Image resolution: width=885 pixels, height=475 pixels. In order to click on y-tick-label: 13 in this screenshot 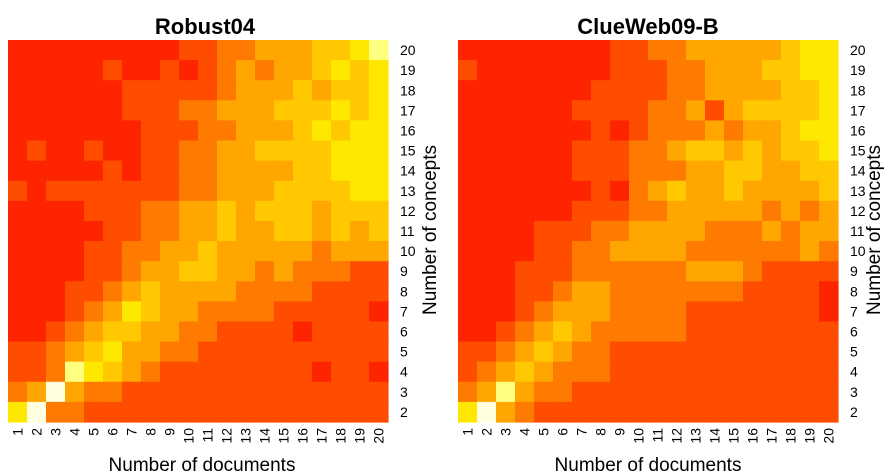, I will do `click(408, 191)`.